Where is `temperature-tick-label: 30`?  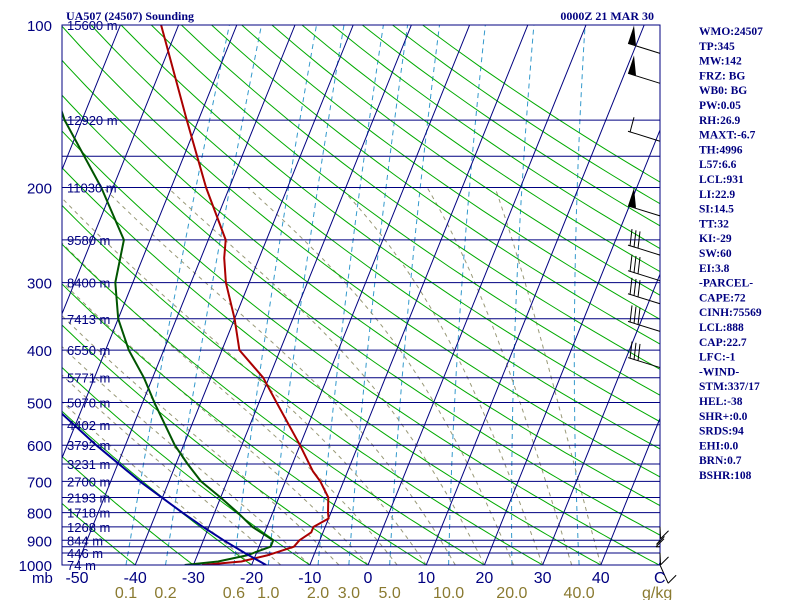 temperature-tick-label: 30 is located at coordinates (543, 578).